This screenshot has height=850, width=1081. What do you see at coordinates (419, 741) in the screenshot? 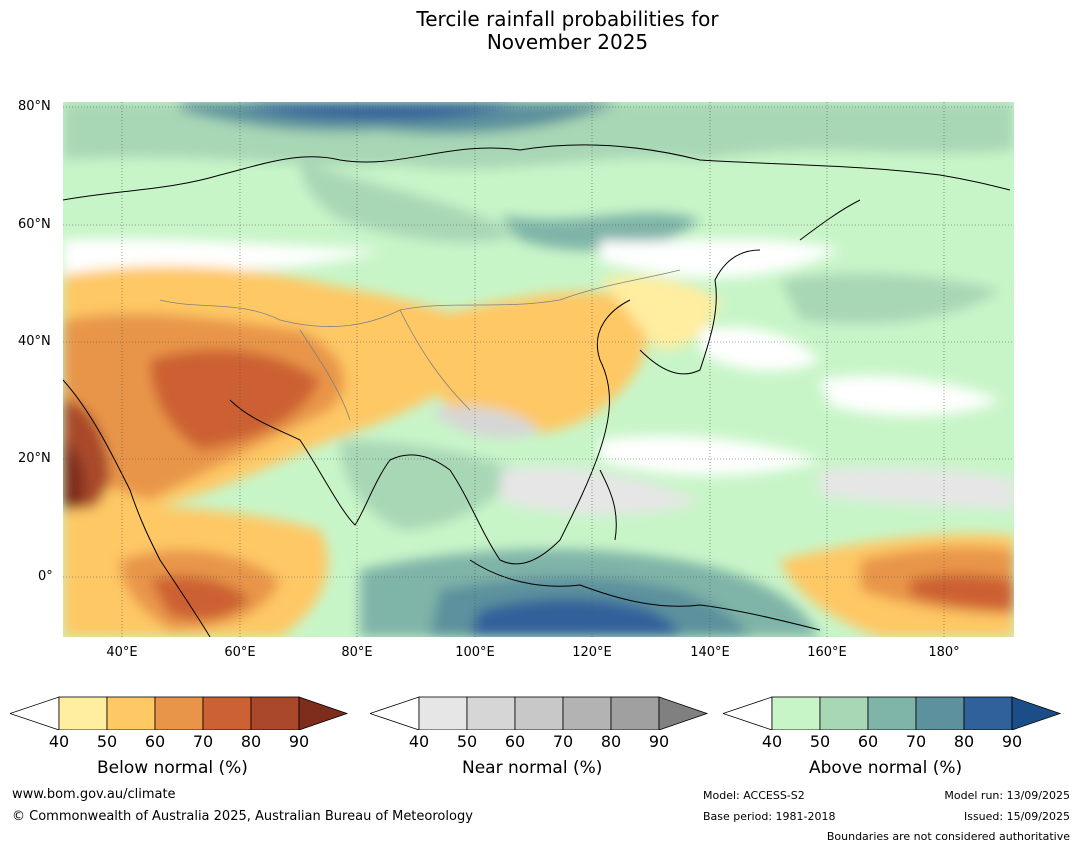
I see `cb-near-tick-40: 40` at bounding box center [419, 741].